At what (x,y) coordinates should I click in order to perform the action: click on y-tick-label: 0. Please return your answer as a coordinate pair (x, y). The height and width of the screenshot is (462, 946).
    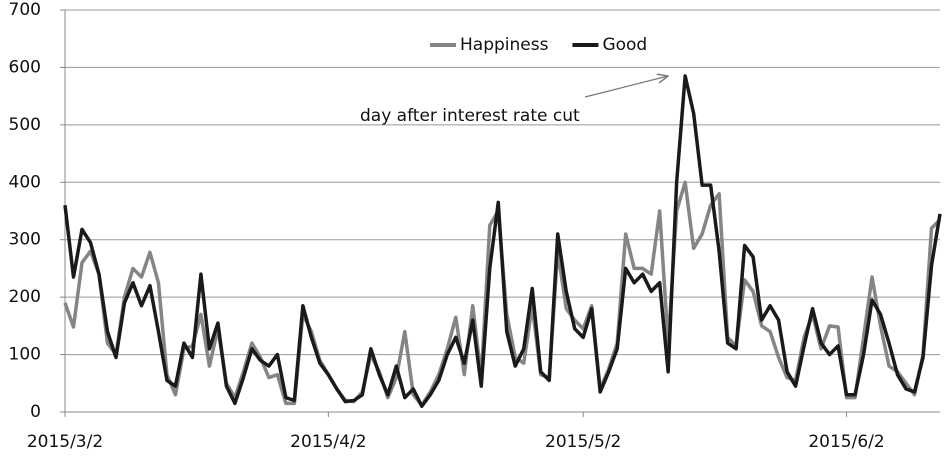
    Looking at the image, I should click on (35, 412).